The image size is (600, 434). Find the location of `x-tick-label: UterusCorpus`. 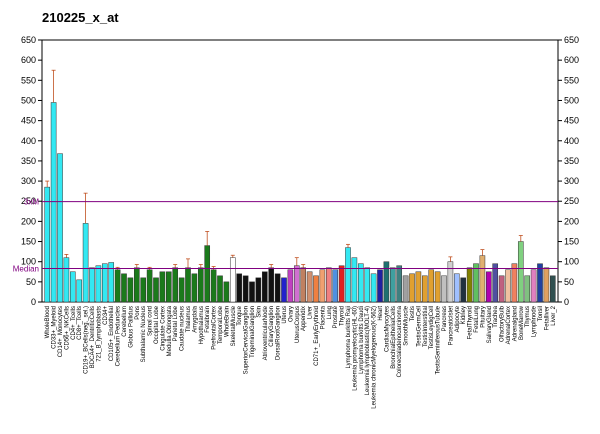

x-tick-label: UterusCorpus is located at coordinates (298, 324).